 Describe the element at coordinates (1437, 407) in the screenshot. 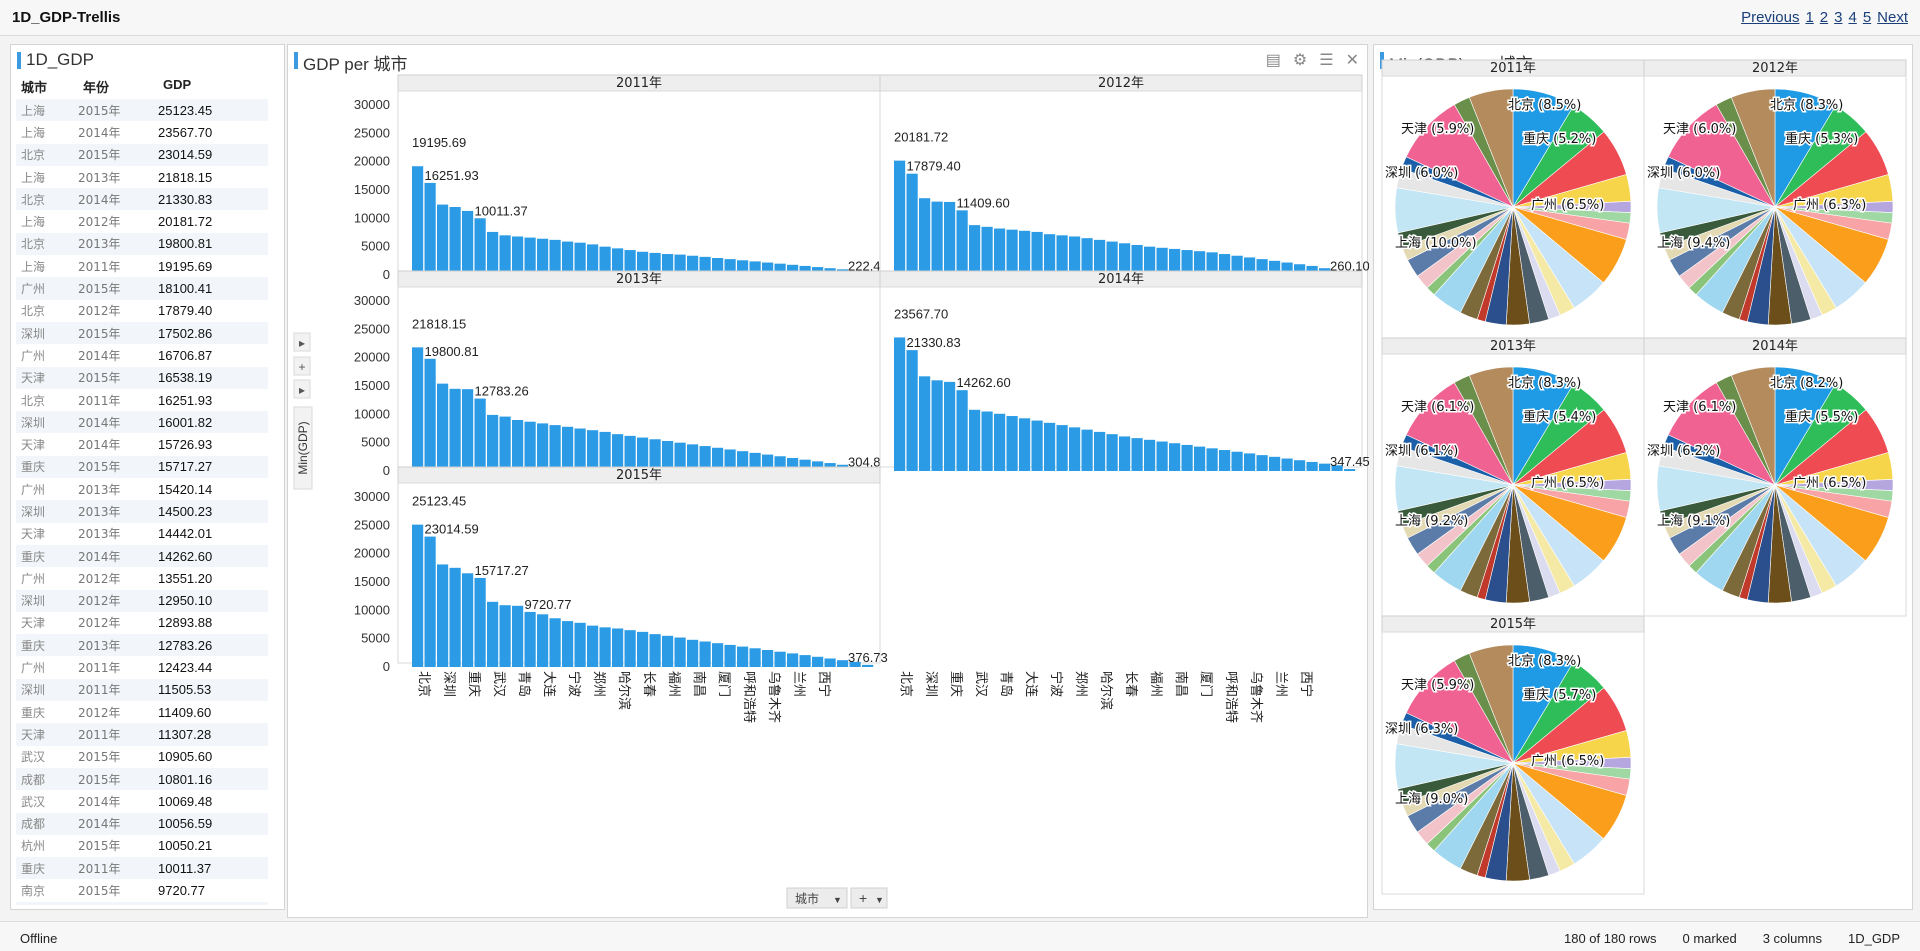

I see `pie-data-label: 天津 (6.1%)` at that location.